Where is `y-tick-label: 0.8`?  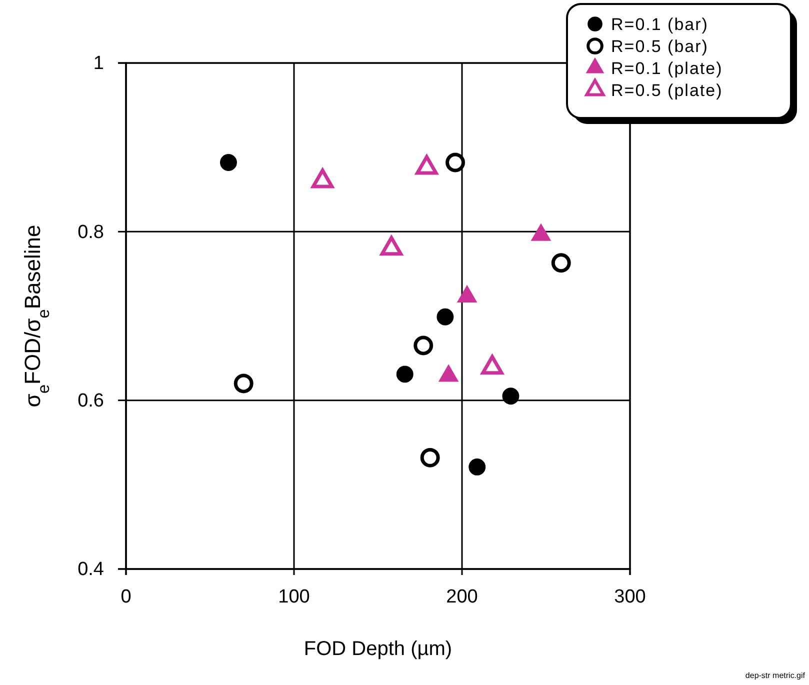
y-tick-label: 0.8 is located at coordinates (91, 232).